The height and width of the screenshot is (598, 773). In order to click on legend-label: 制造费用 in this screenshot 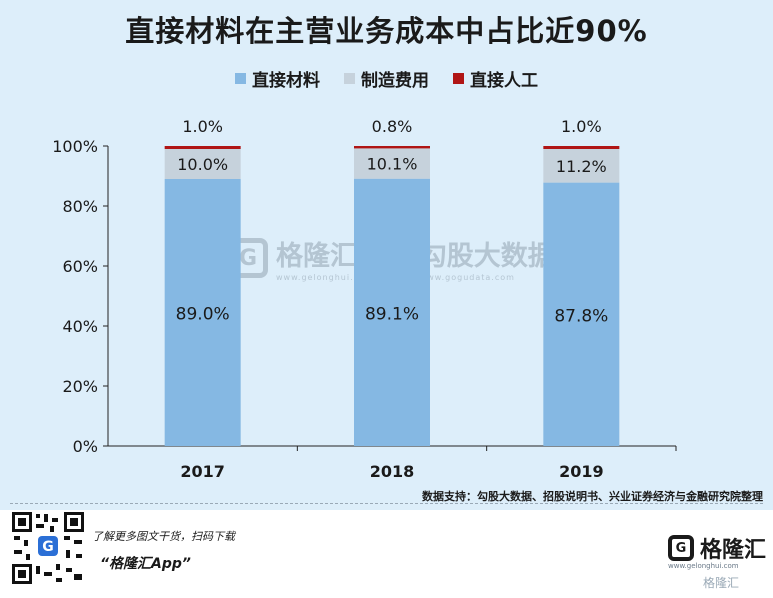, I will do `click(395, 81)`.